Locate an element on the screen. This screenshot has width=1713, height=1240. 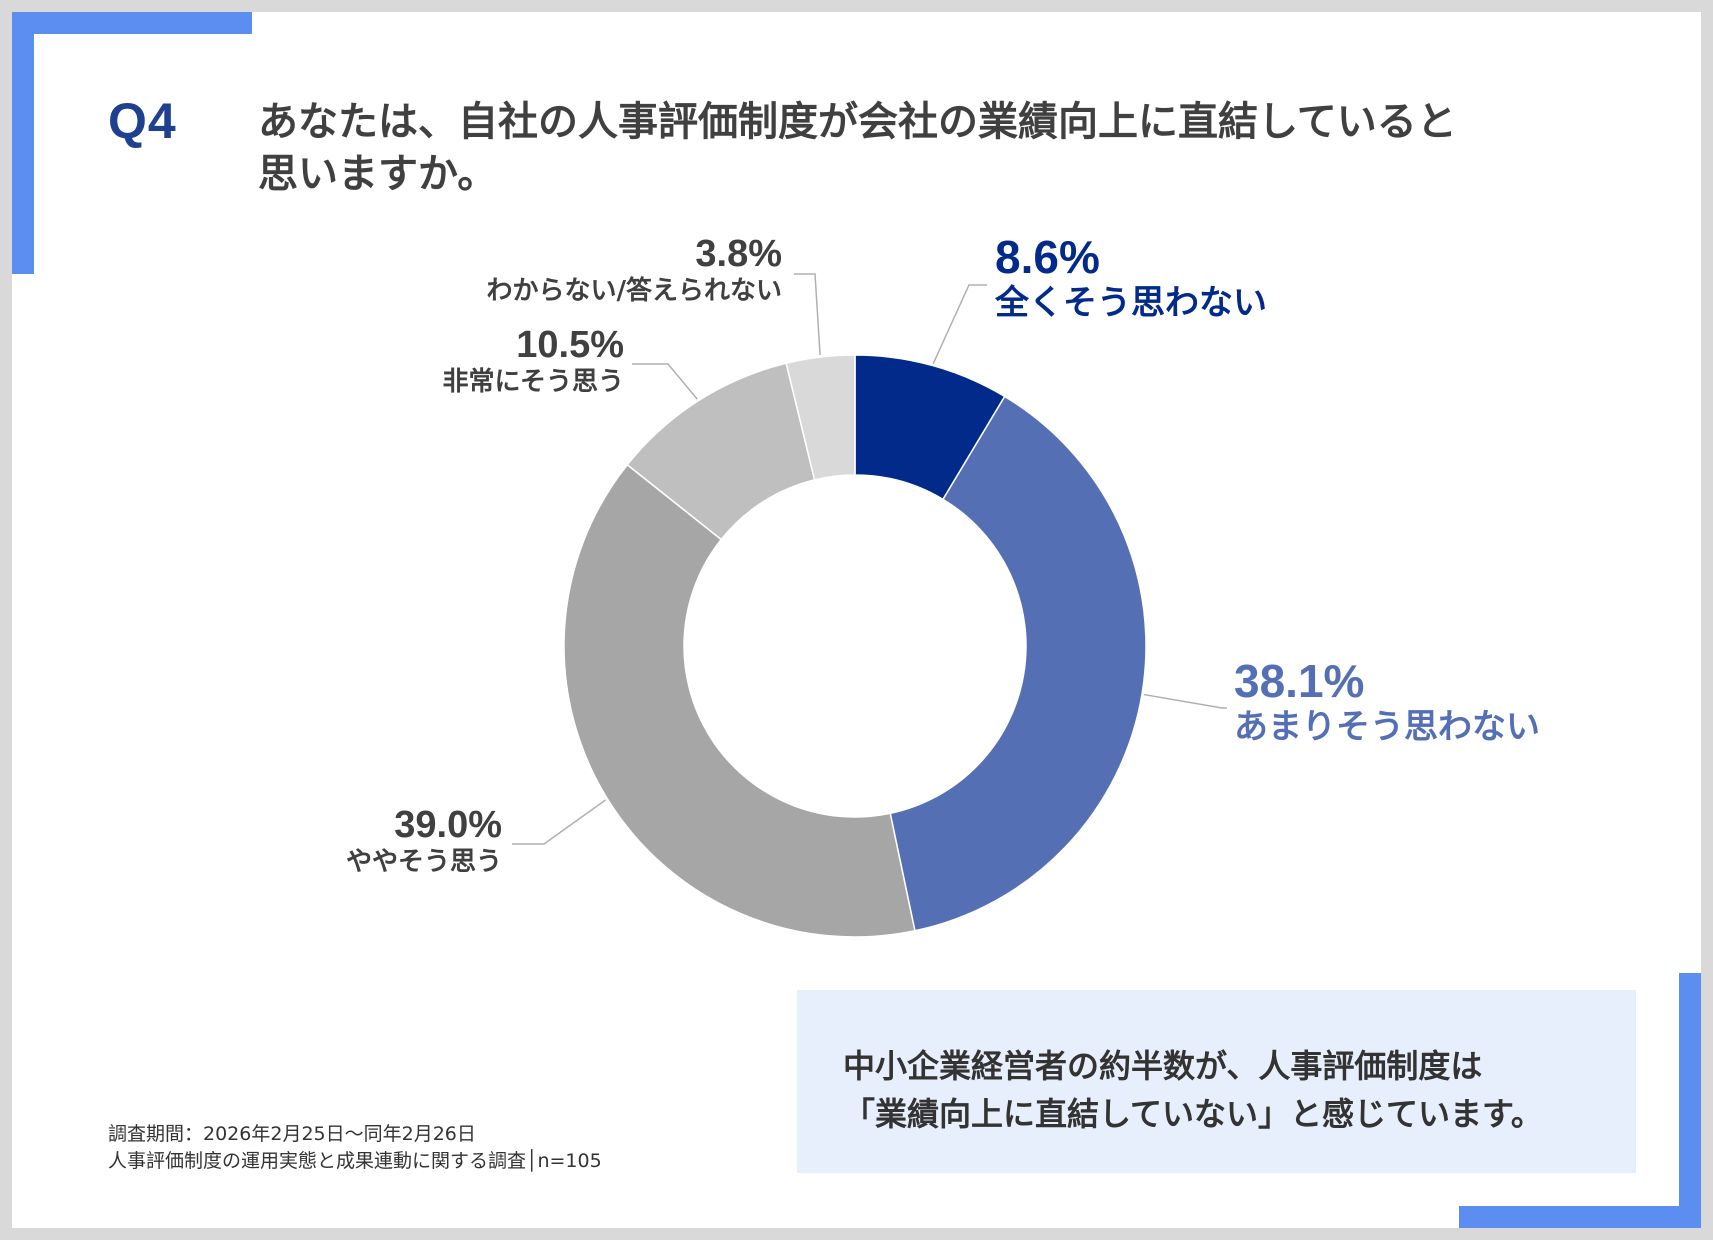
donut-slice-wakaranai is located at coordinates (820, 417).